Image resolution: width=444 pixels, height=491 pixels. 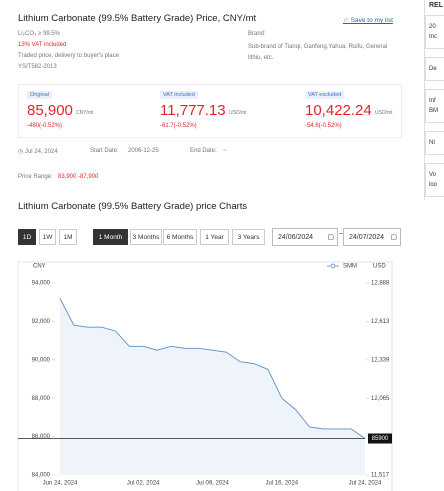 What do you see at coordinates (433, 111) in the screenshot?
I see `sidebar-text: BM` at bounding box center [433, 111].